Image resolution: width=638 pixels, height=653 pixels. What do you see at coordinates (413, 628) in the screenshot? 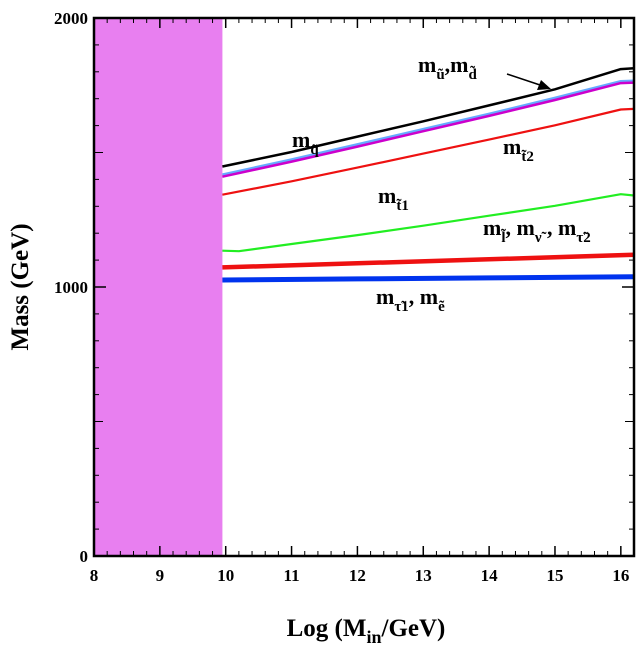
I see `x-axis-title-tail: /GeV)` at bounding box center [413, 628].